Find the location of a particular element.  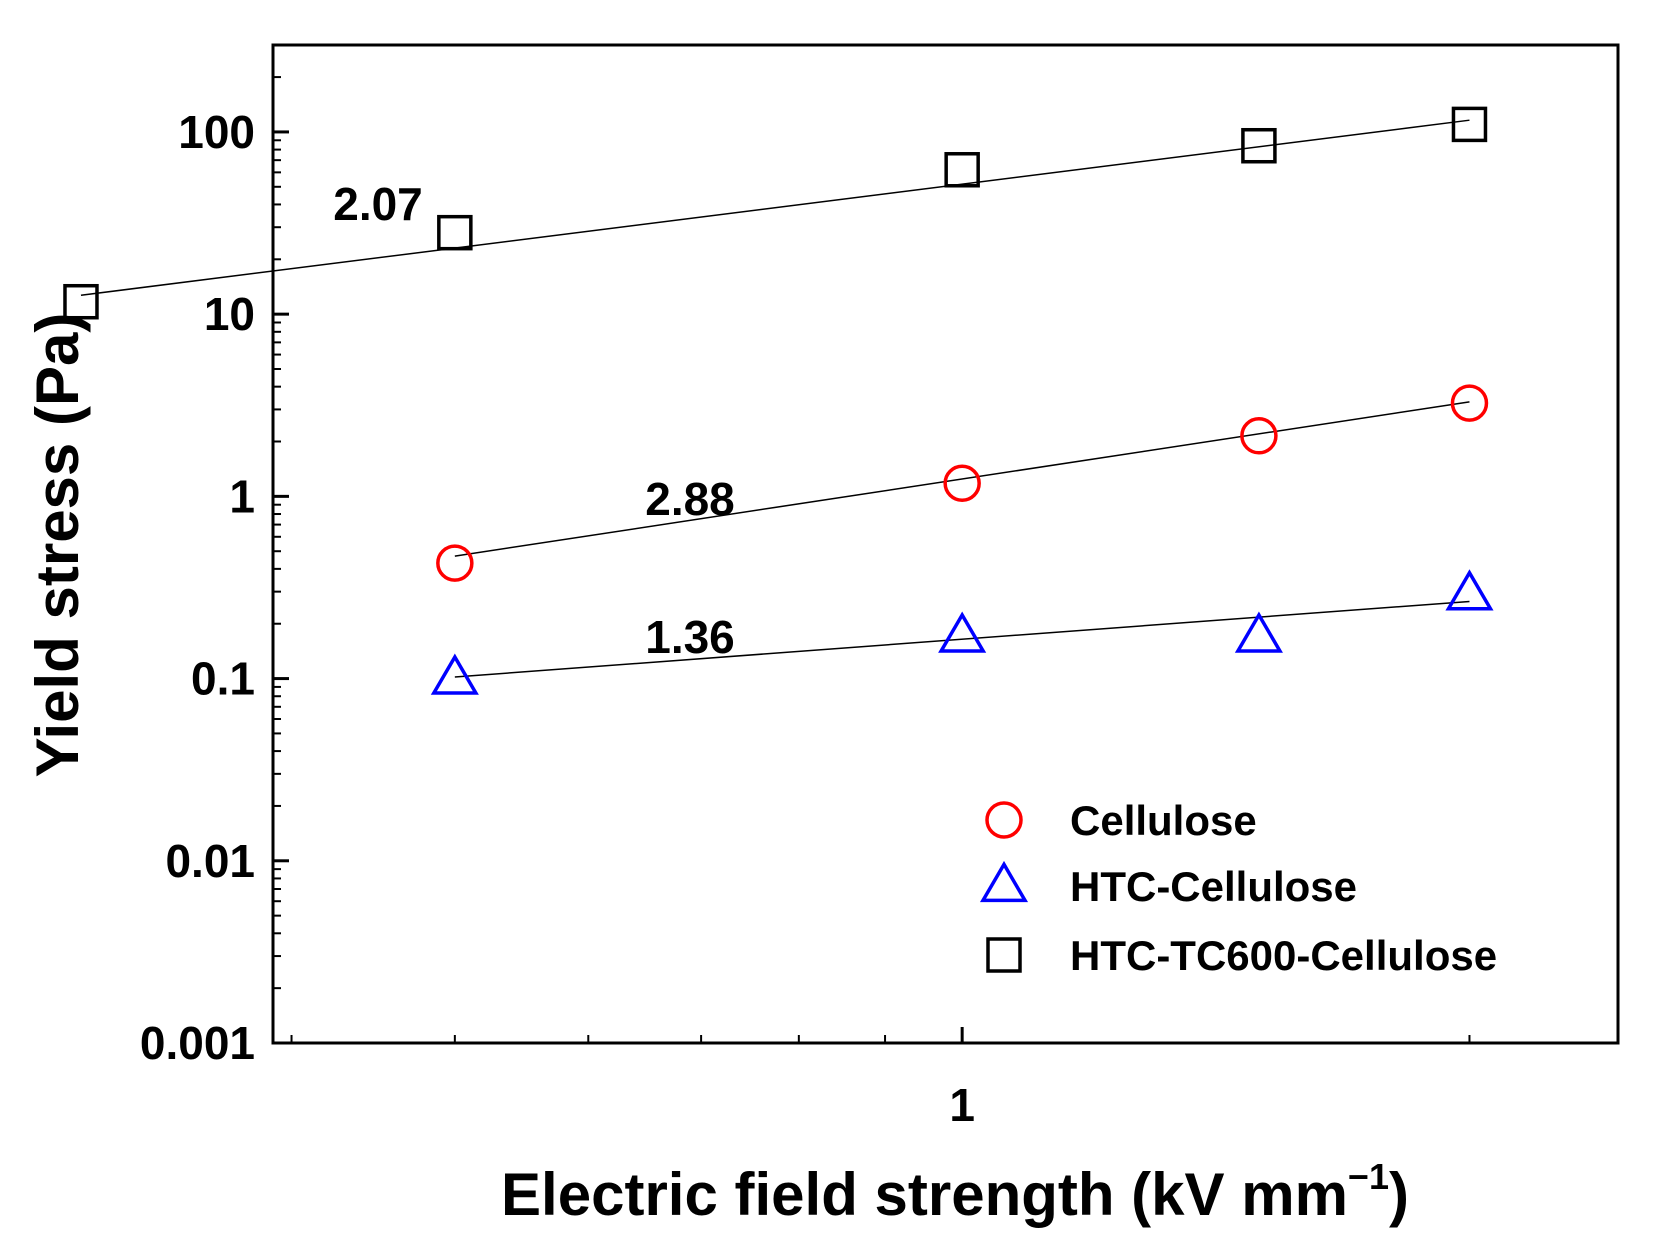

slope-annotations: 2.88 1.36 2.07 is located at coordinates (534, 420).